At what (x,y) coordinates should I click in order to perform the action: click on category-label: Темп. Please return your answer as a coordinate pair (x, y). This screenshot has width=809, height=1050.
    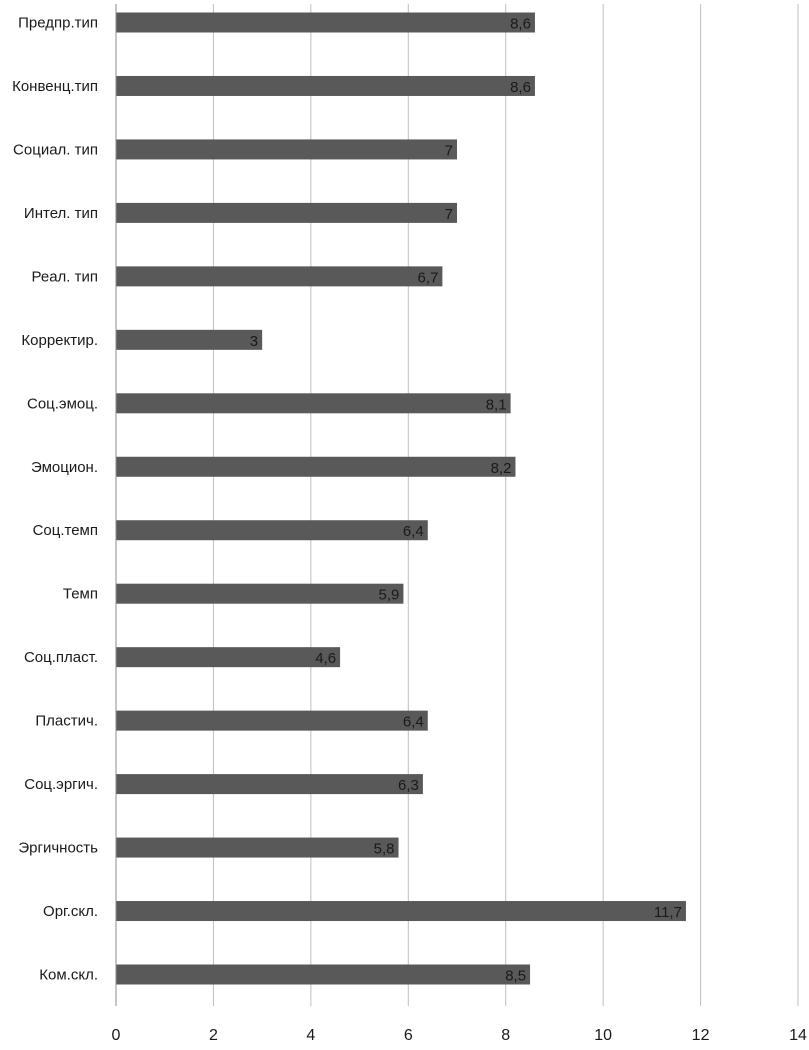
    Looking at the image, I should click on (80, 594).